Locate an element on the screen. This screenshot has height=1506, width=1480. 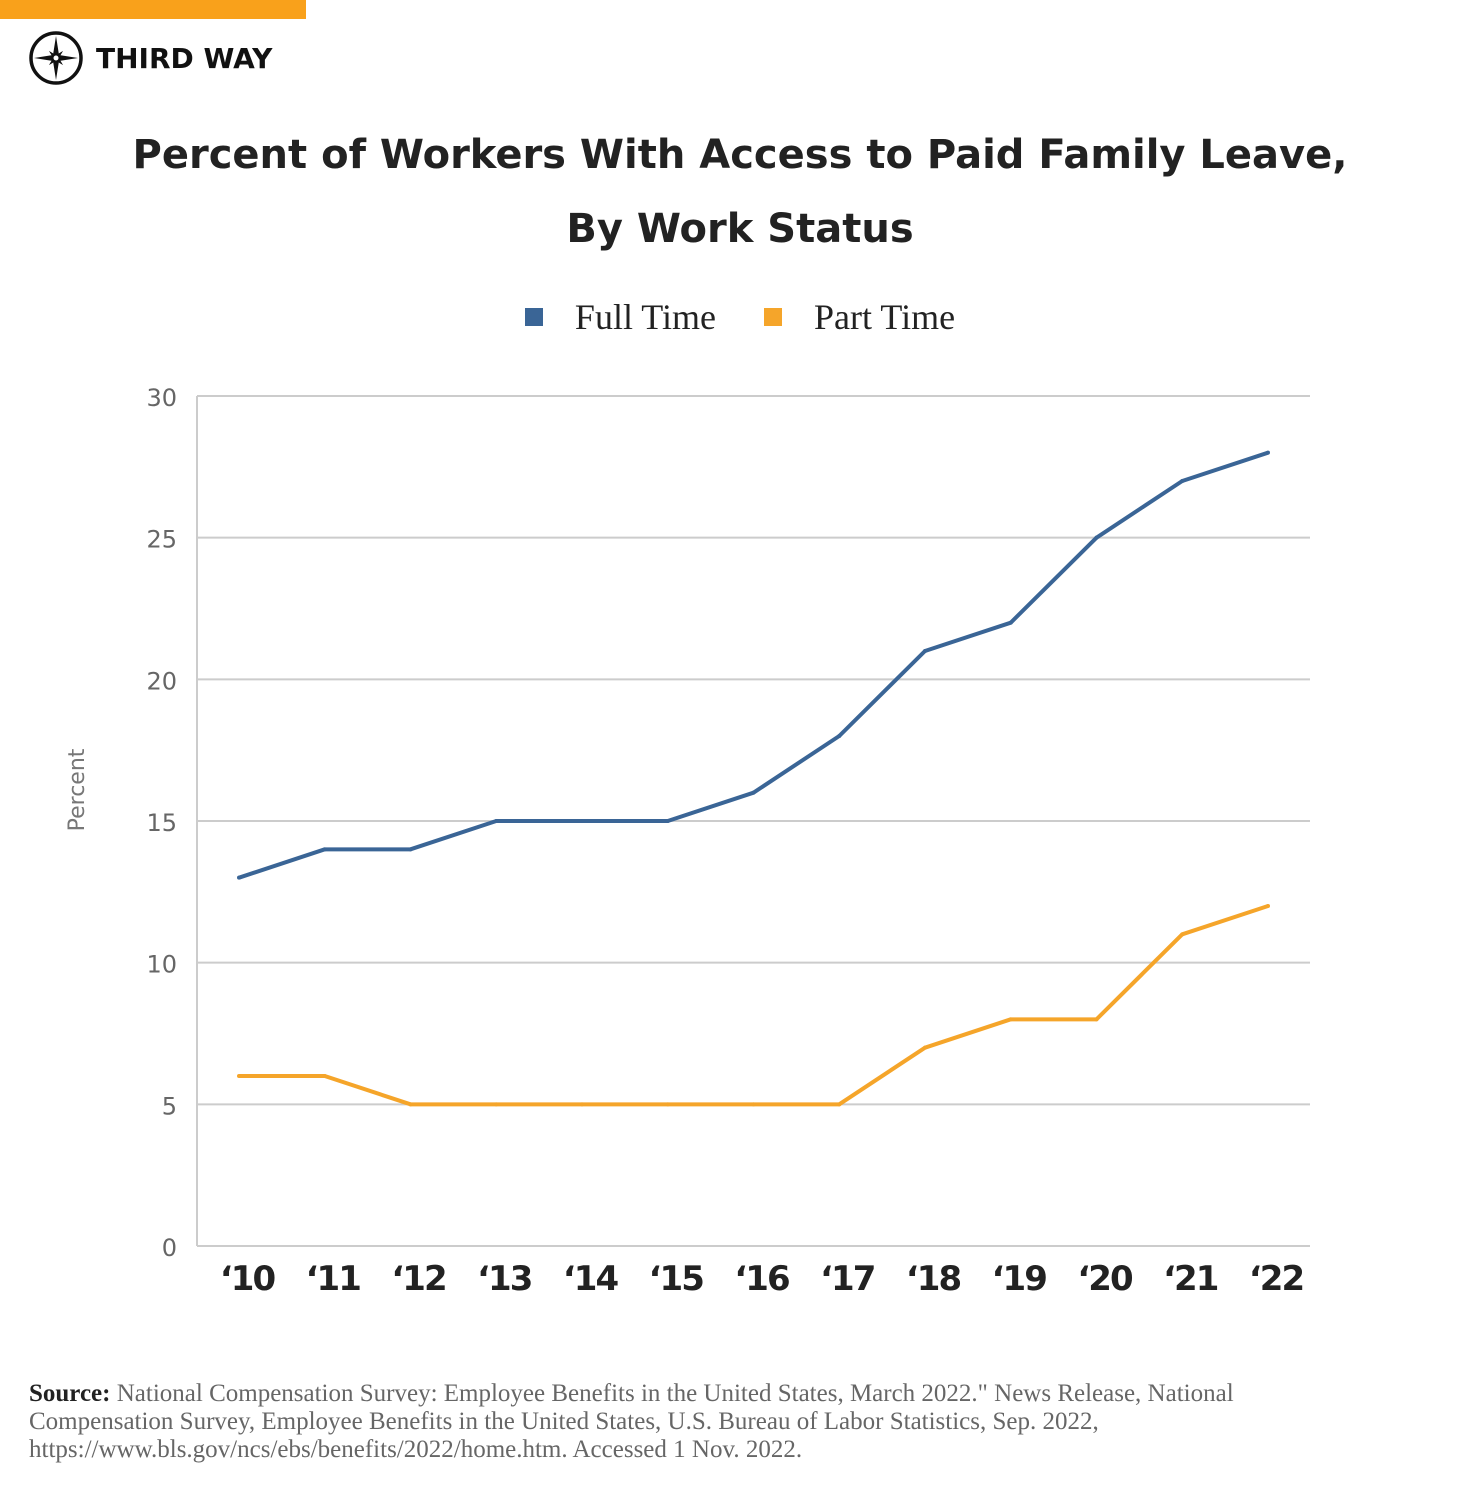
legend-item-part-time: Part Time is located at coordinates (859, 317).